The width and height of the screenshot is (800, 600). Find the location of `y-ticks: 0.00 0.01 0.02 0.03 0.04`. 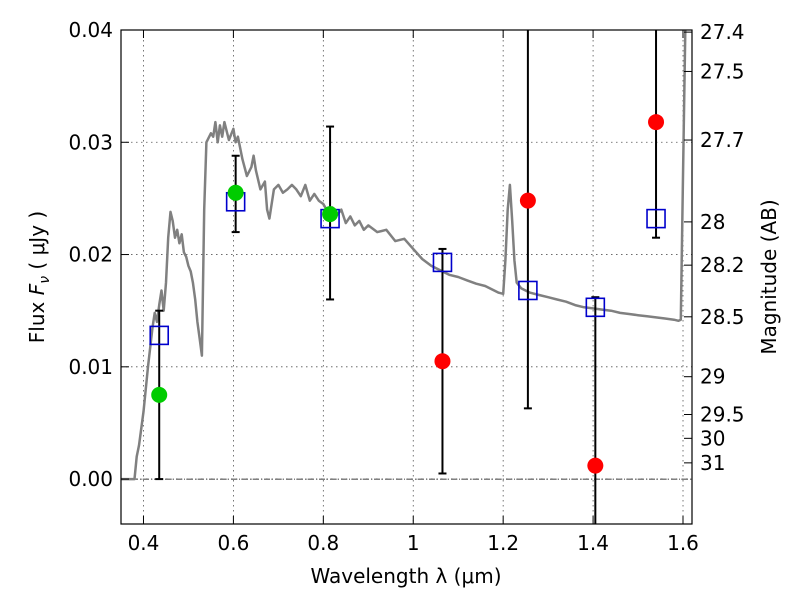

y-ticks: 0.00 0.01 0.02 0.03 0.04 is located at coordinates (98, 254).